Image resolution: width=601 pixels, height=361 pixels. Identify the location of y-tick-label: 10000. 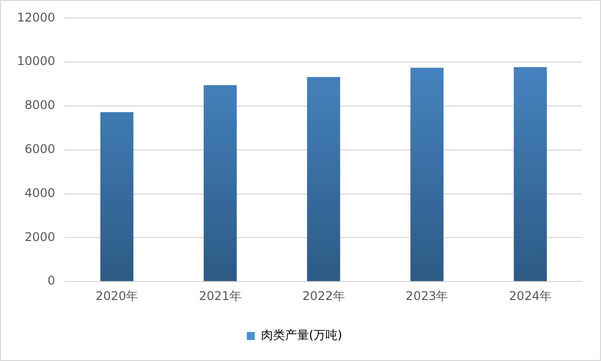
(36, 61).